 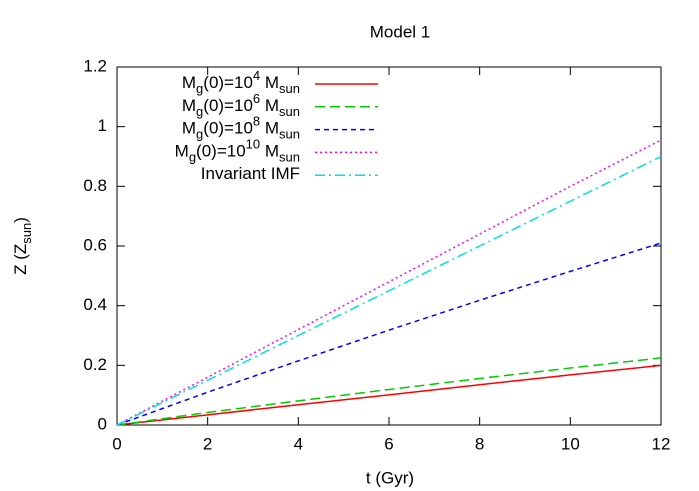 What do you see at coordinates (95, 244) in the screenshot?
I see `y-tick-label: 0.6` at bounding box center [95, 244].